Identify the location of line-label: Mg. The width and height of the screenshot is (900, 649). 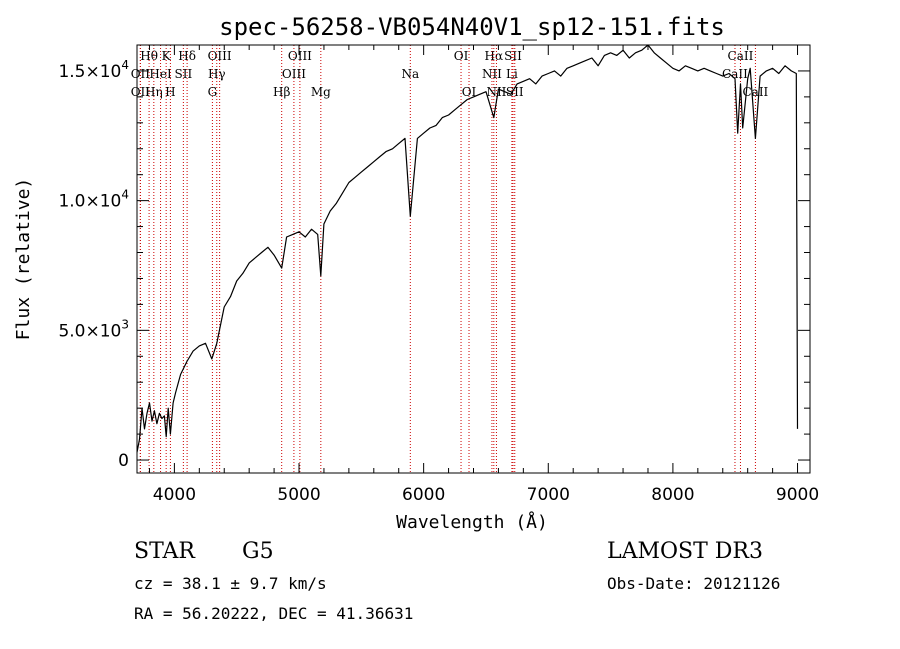
(321, 92).